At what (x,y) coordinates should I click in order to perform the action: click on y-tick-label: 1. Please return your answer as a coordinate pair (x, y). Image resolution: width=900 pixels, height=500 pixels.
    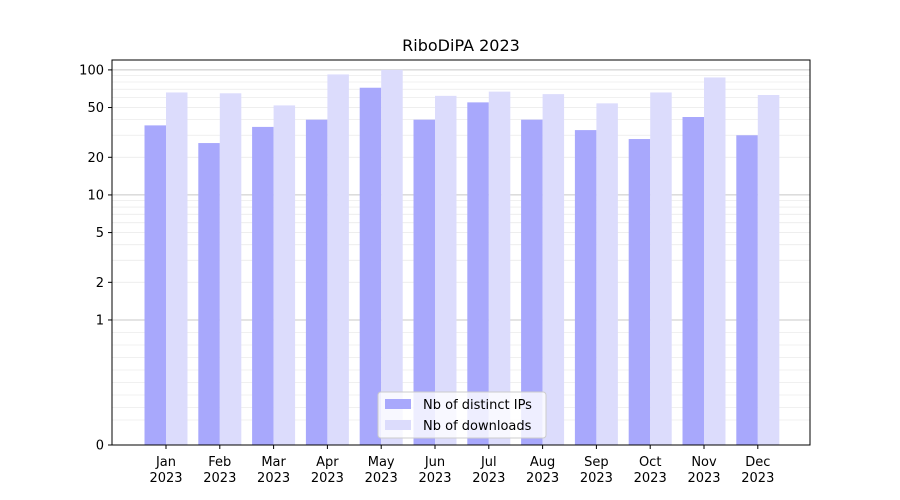
    Looking at the image, I should click on (100, 320).